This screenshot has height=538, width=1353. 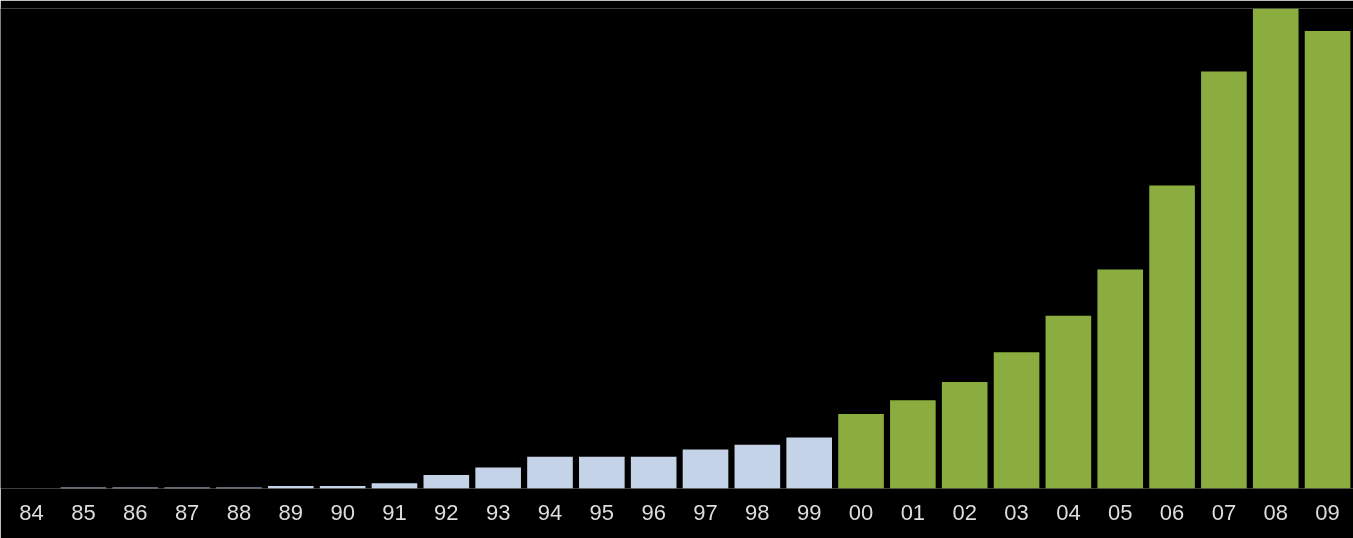 What do you see at coordinates (239, 512) in the screenshot?
I see `x-tick-label: 88` at bounding box center [239, 512].